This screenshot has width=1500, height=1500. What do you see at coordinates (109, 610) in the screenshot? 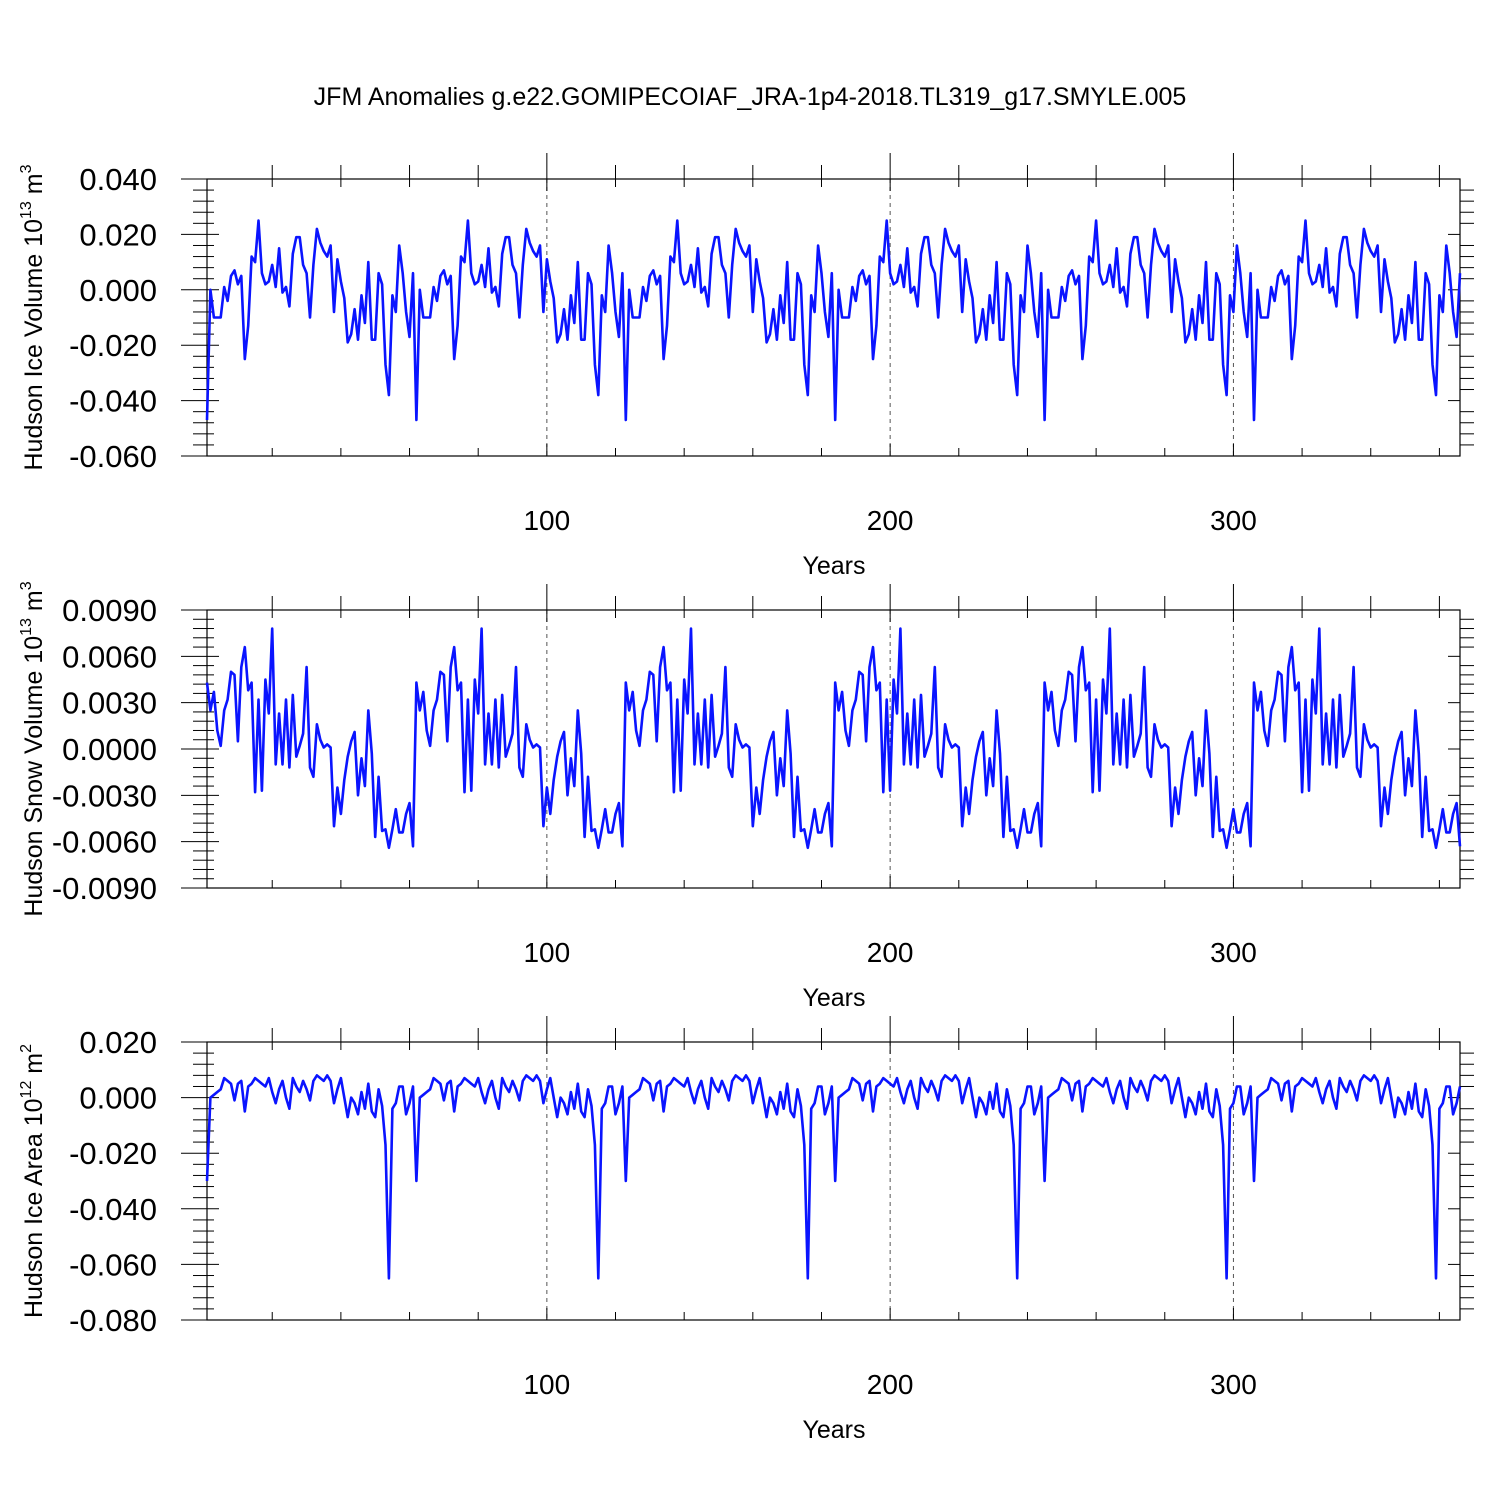
I see `y-tick-label: 0.0090` at bounding box center [109, 610].